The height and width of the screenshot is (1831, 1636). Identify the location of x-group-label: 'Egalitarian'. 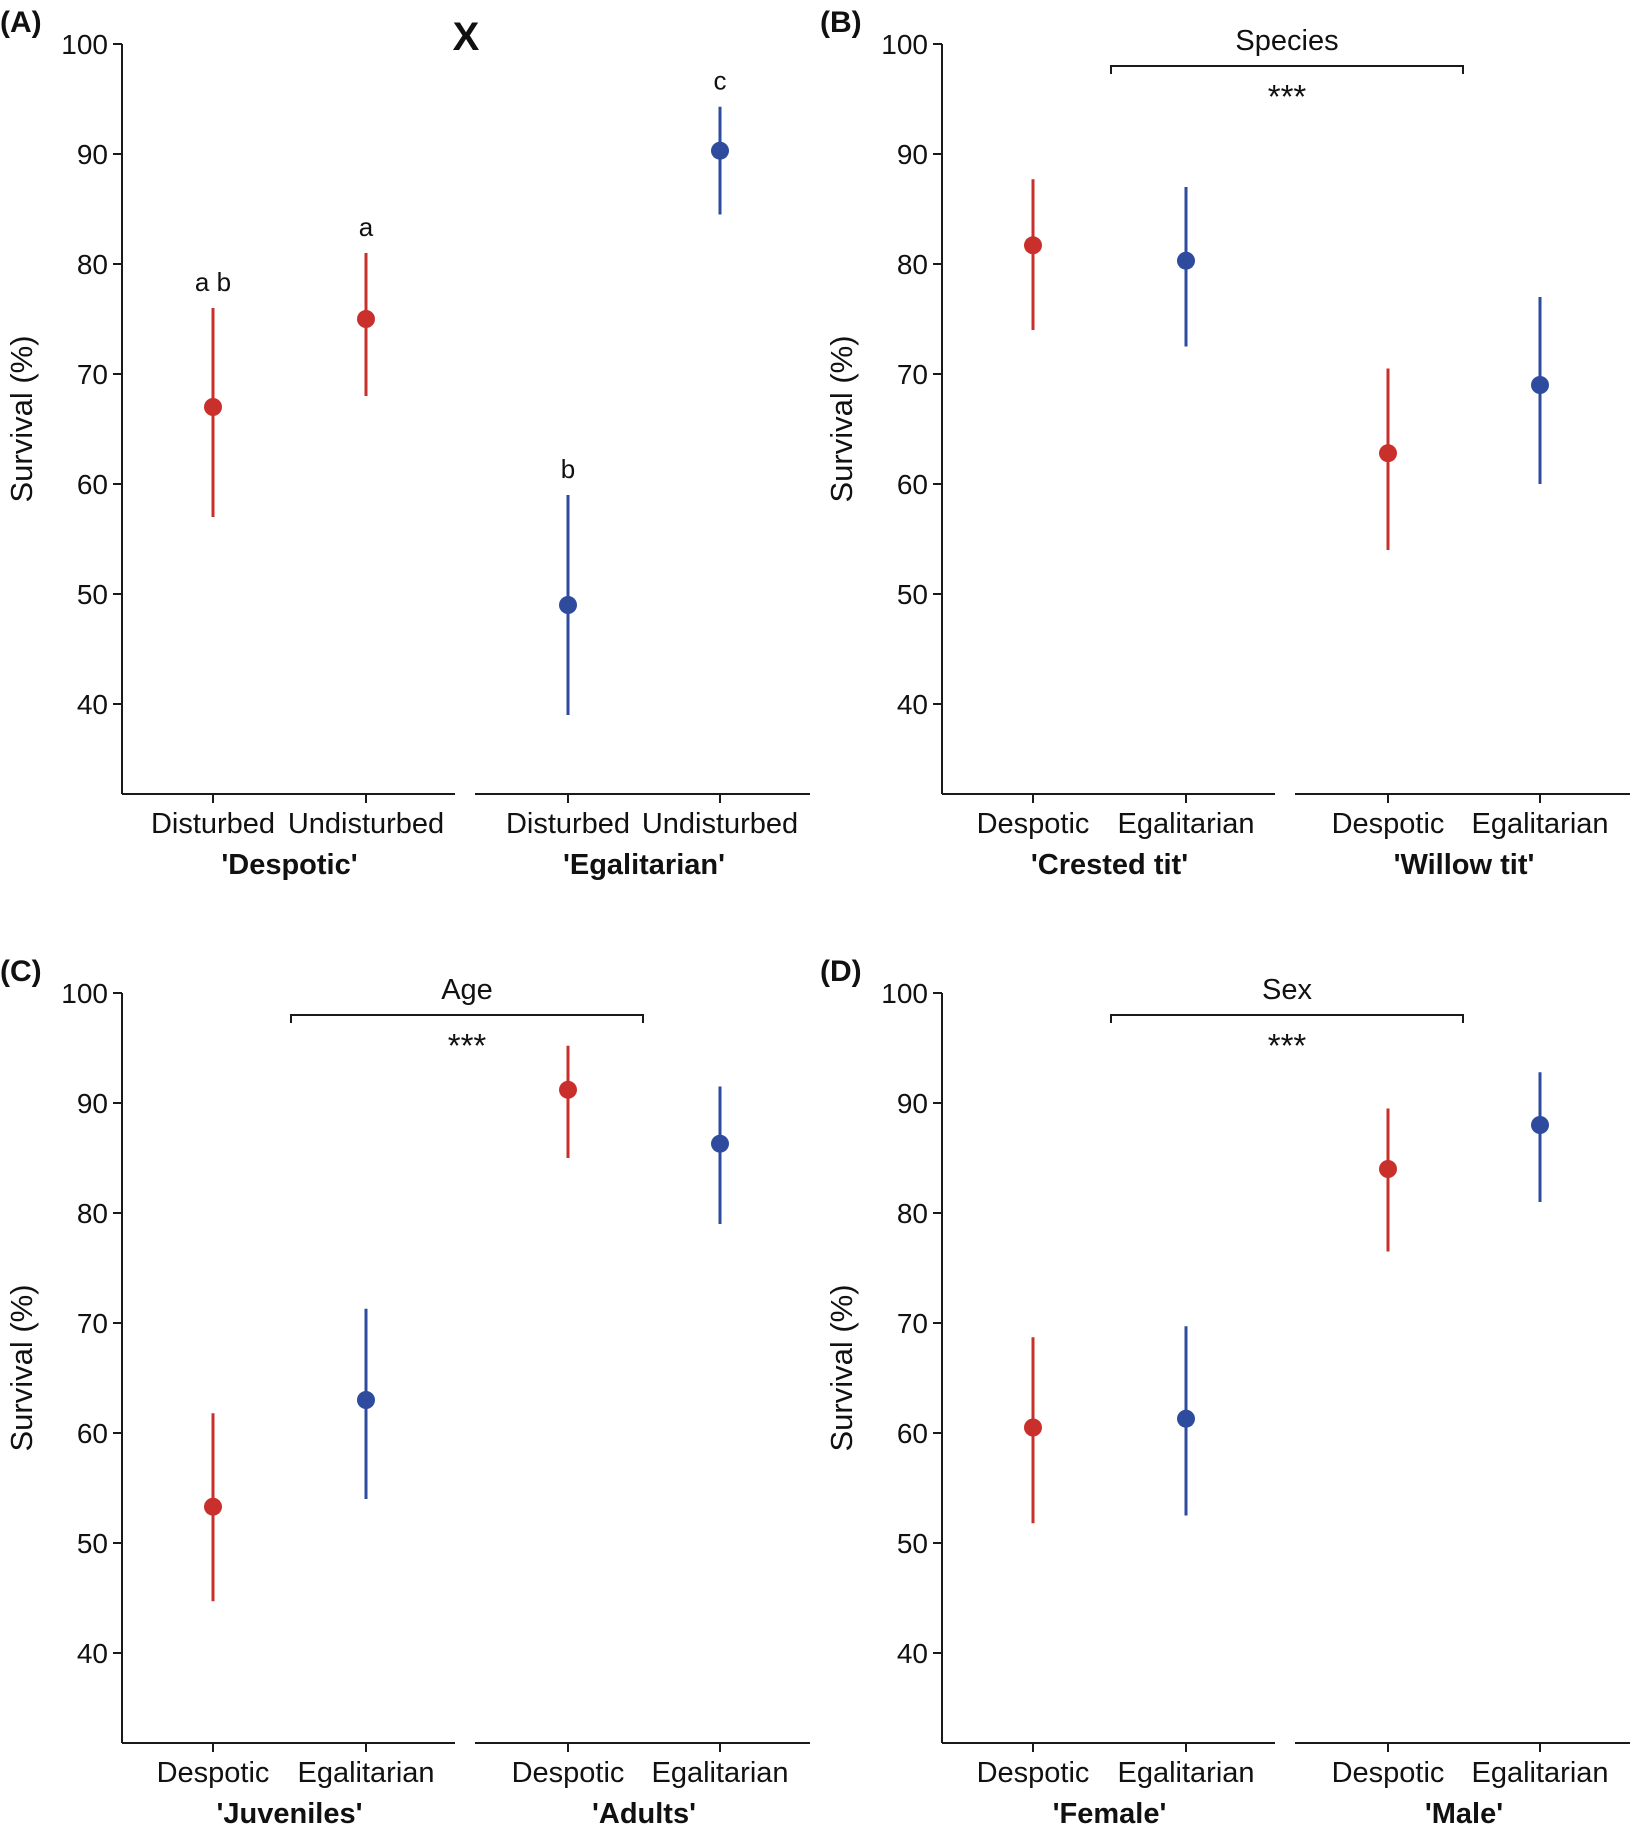
(644, 865).